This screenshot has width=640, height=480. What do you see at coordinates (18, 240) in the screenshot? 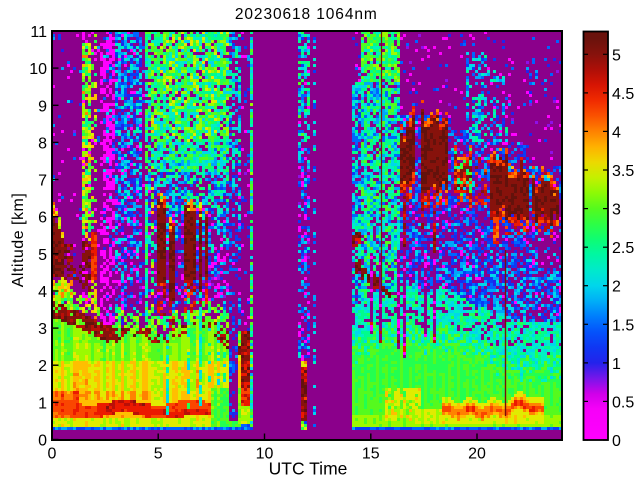
I see `svg-text: Altitude [km]` at bounding box center [18, 240].